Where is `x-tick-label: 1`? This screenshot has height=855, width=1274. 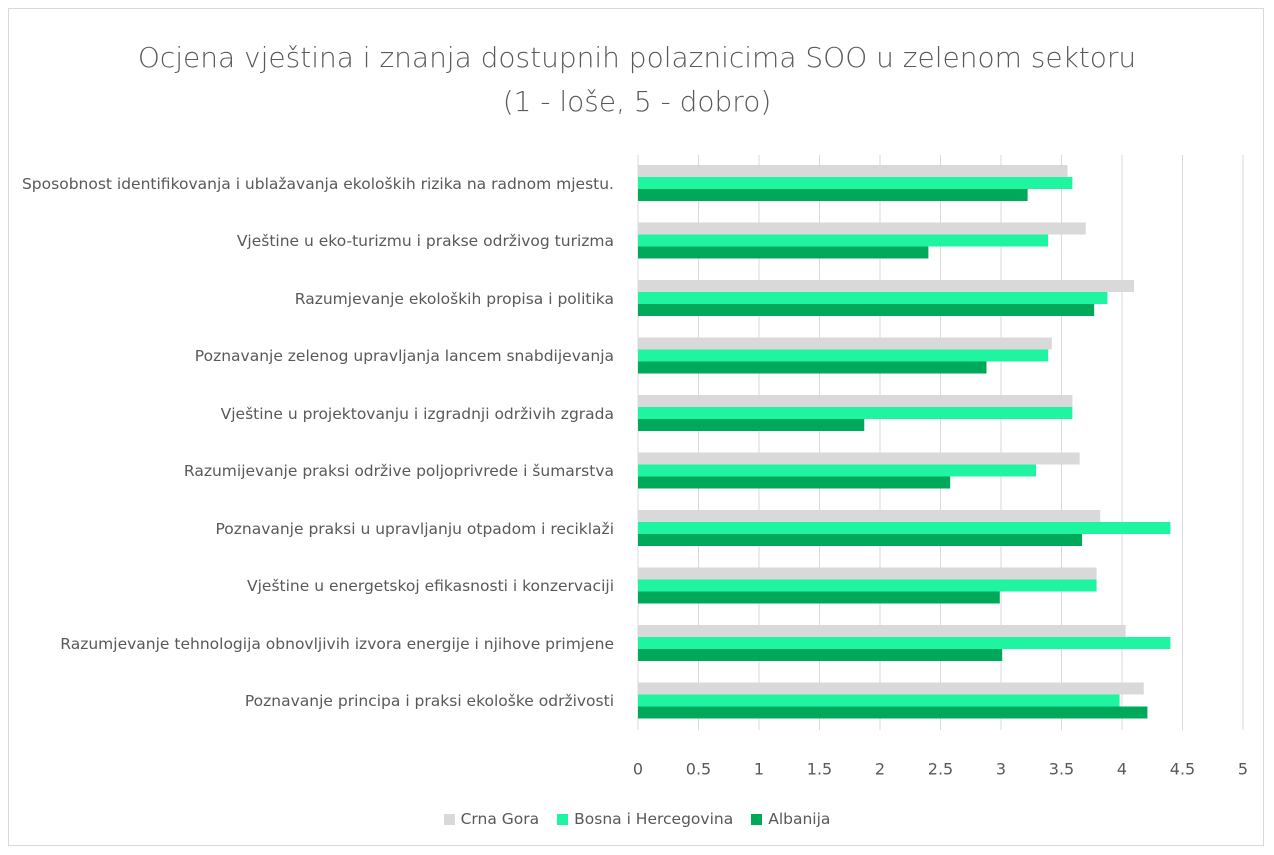 x-tick-label: 1 is located at coordinates (759, 769).